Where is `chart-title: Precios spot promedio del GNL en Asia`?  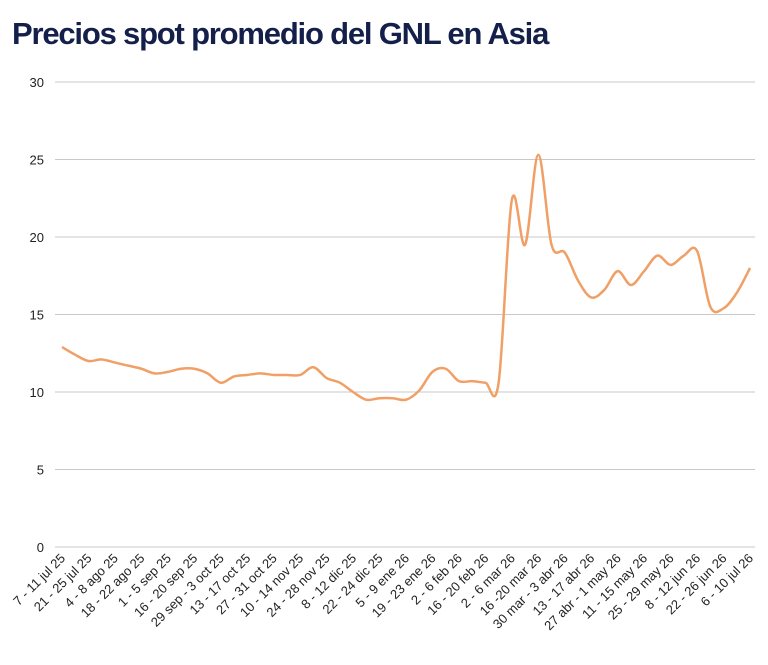
chart-title: Precios spot promedio del GNL en Asia is located at coordinates (281, 33).